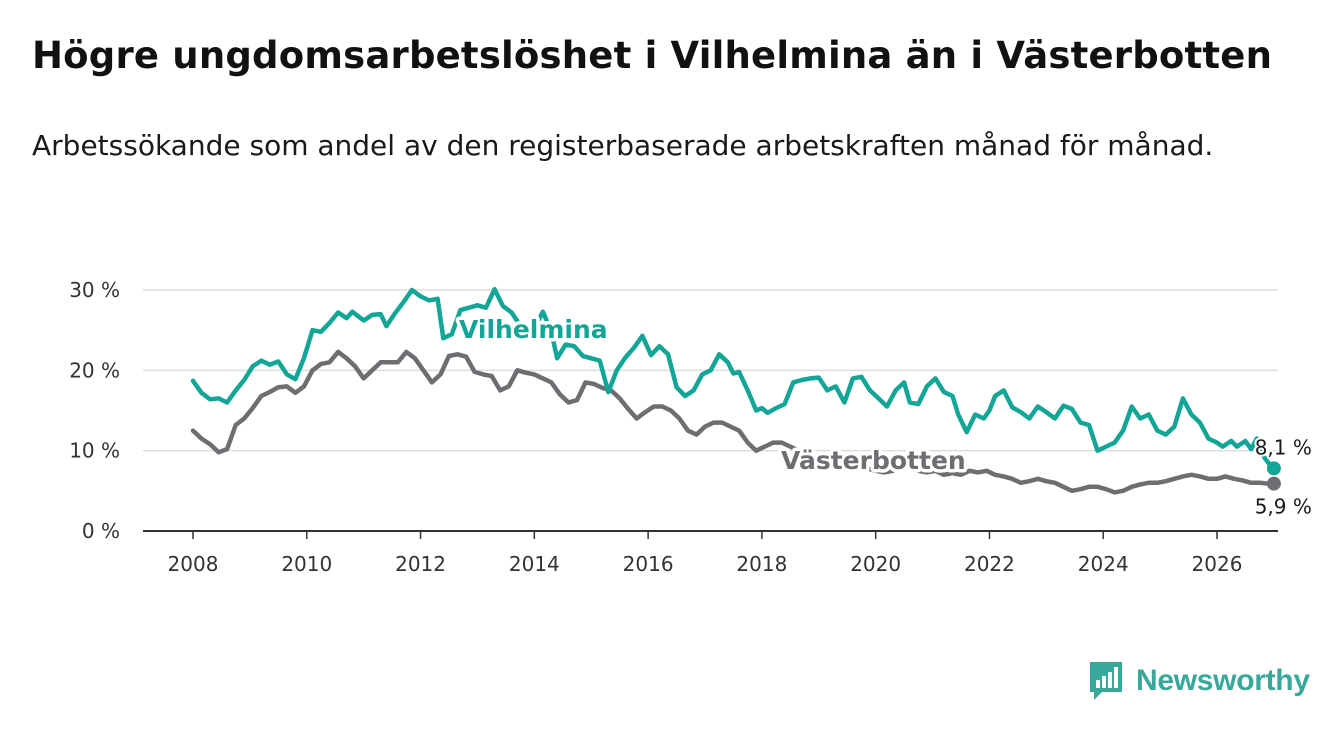 The height and width of the screenshot is (734, 1340). I want to click on end-label-vilhelmina: 8,1 %, so click(1283, 447).